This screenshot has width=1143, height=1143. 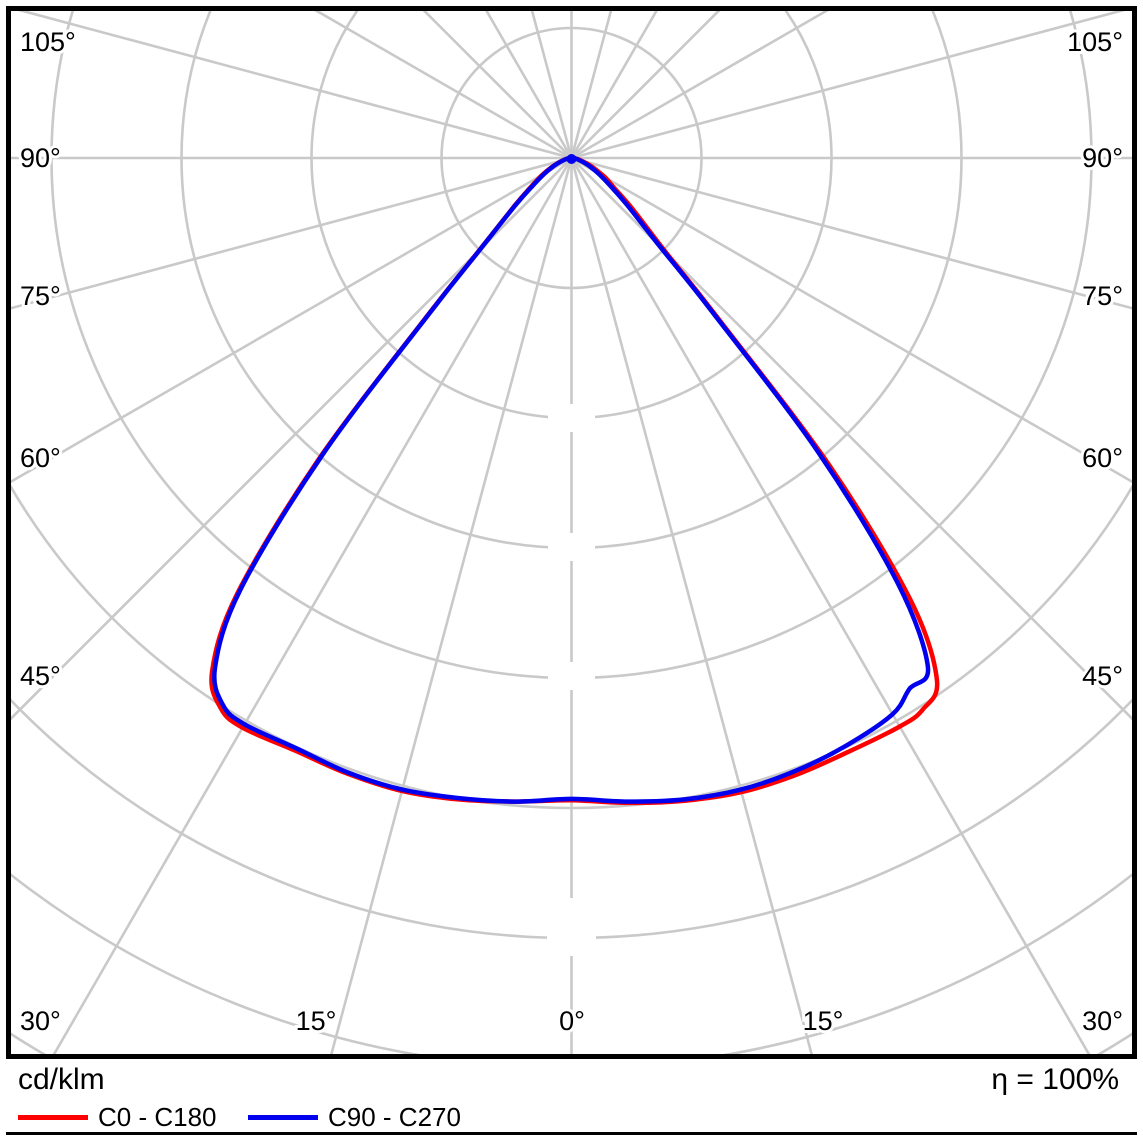 I want to click on legend-label-c90-c270: C90 - C270, so click(x=394, y=1117).